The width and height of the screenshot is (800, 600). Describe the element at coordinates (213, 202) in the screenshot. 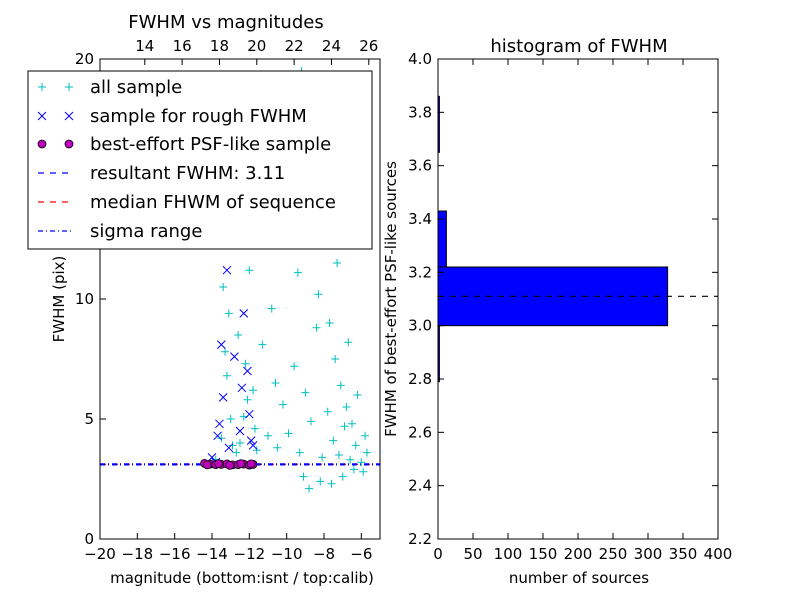

I see `legend-label-median: median FHWM of sequence` at that location.